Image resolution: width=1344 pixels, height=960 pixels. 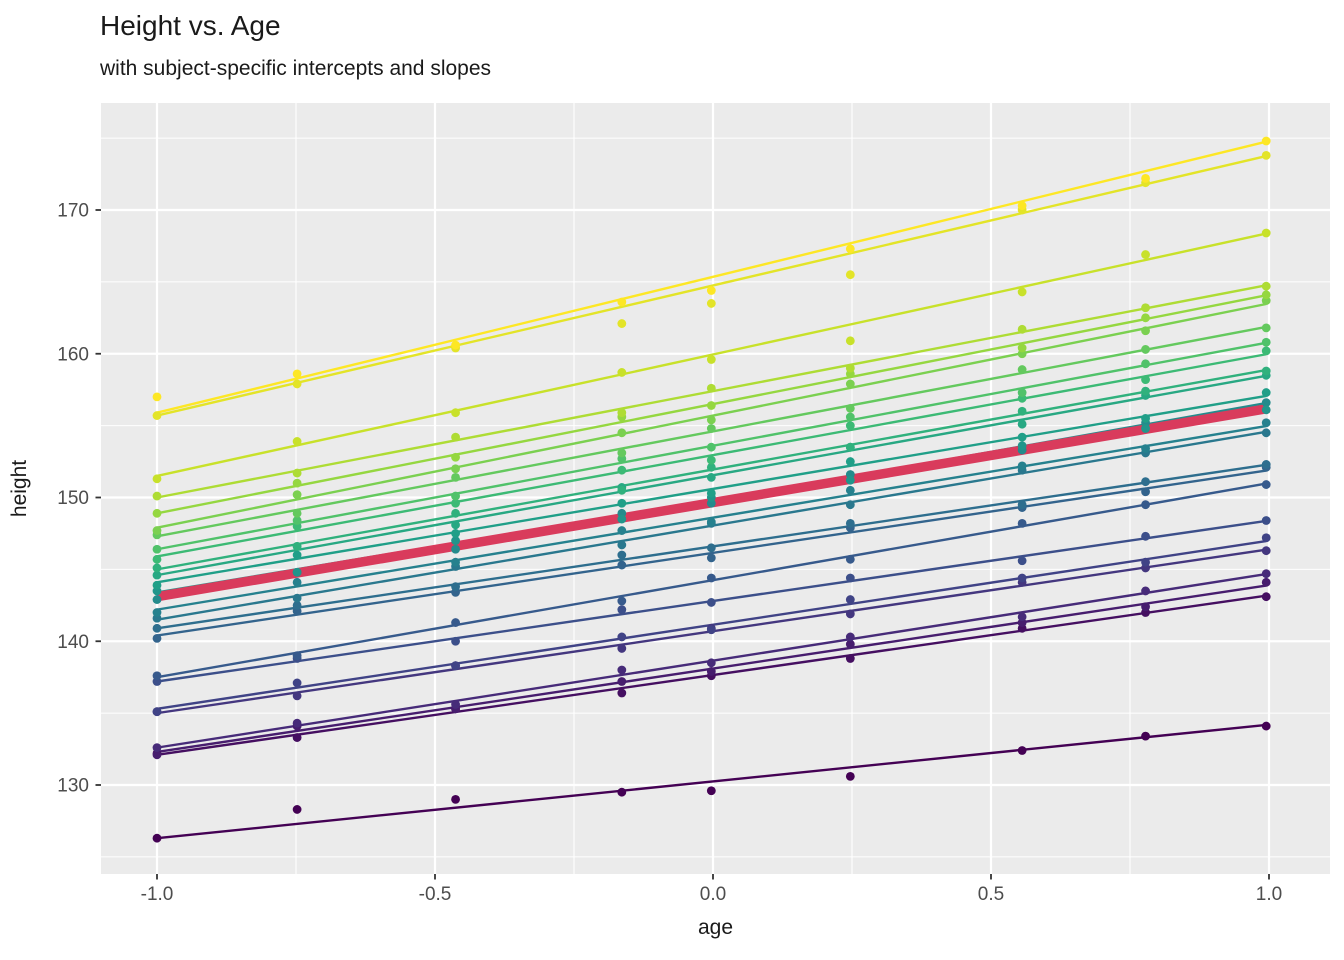 What do you see at coordinates (1269, 894) in the screenshot?
I see `x-tick-label: 1.0` at bounding box center [1269, 894].